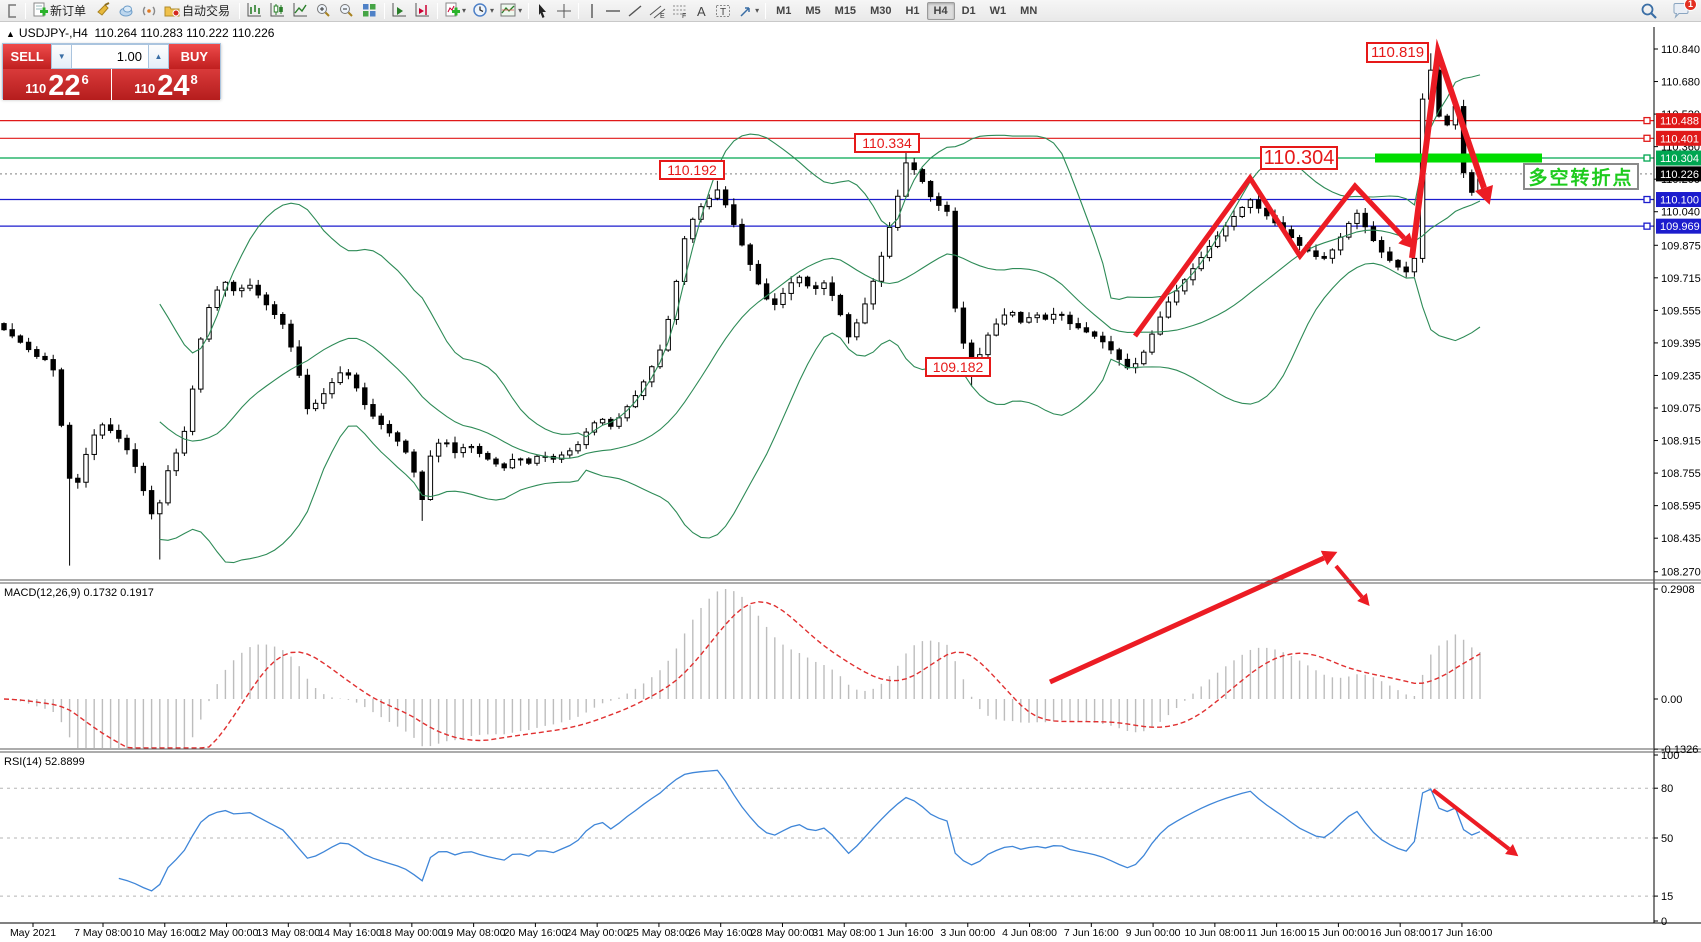 The width and height of the screenshot is (1701, 942). I want to click on channel-button: E, so click(657, 11).